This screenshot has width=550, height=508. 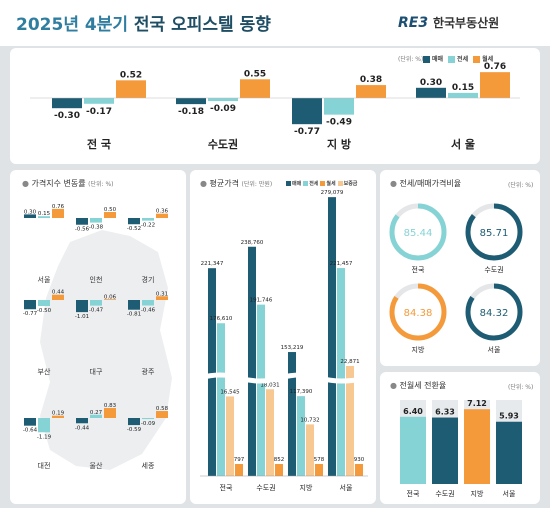 What do you see at coordinates (236, 183) in the screenshot?
I see `avg-price-title: ● 평균가격 (단위: 만원)` at bounding box center [236, 183].